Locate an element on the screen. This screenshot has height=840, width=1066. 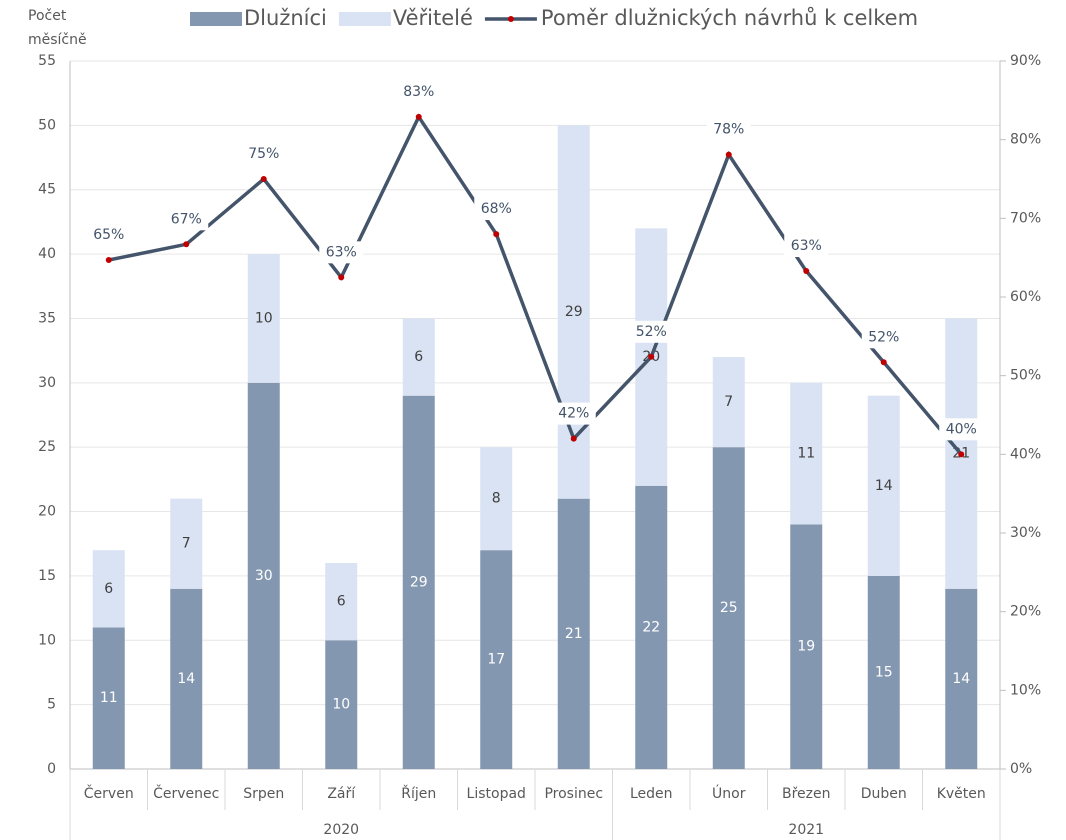
x-tick-label: Prosinec is located at coordinates (573, 794).